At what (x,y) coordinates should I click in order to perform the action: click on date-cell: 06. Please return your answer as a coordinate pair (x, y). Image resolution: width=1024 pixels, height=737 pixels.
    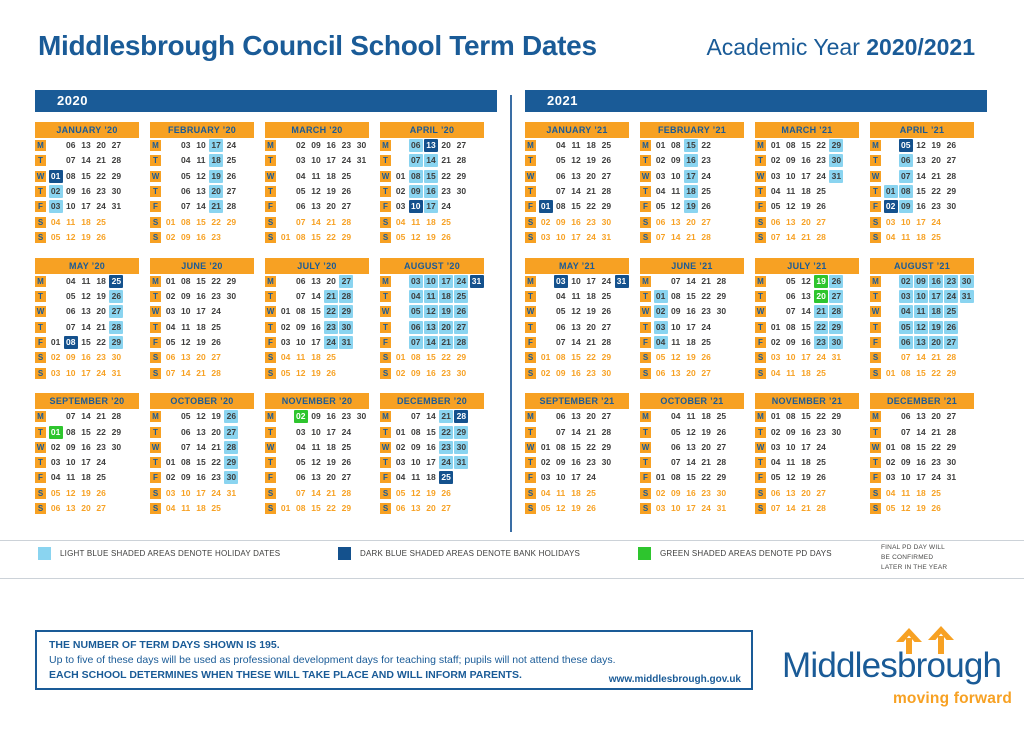
    Looking at the image, I should click on (791, 296).